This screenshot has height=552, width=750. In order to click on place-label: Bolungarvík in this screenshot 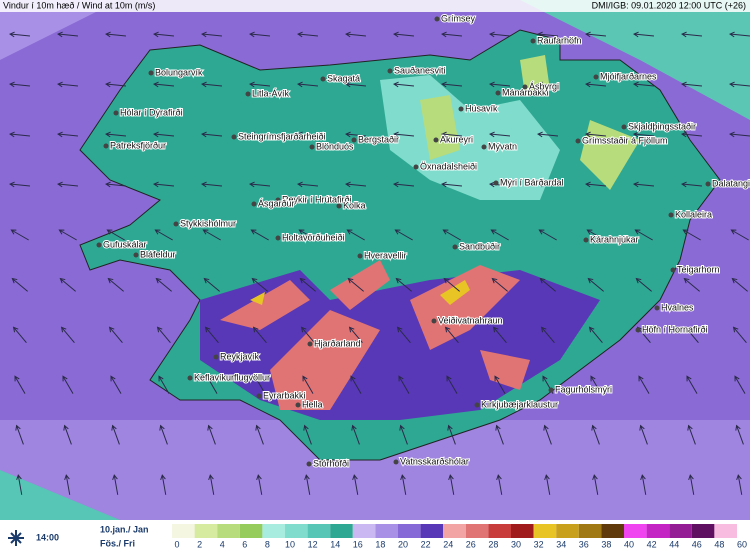, I will do `click(179, 72)`.